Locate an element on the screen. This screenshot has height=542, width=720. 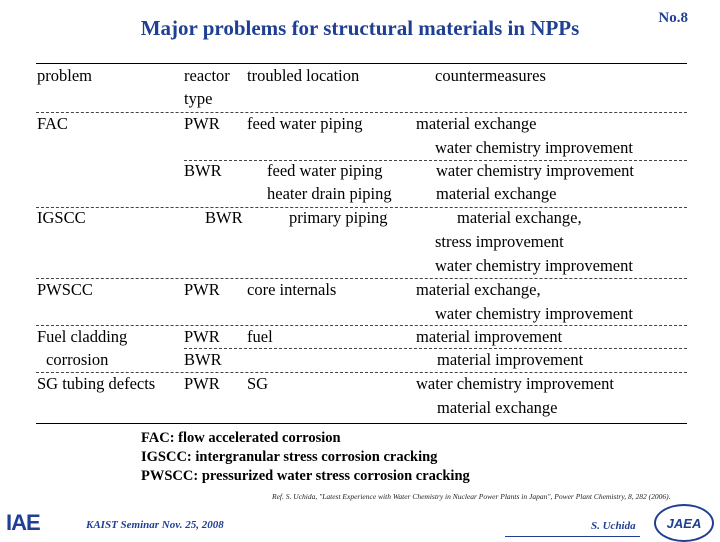
fuel-row-divider is located at coordinates (435, 348).